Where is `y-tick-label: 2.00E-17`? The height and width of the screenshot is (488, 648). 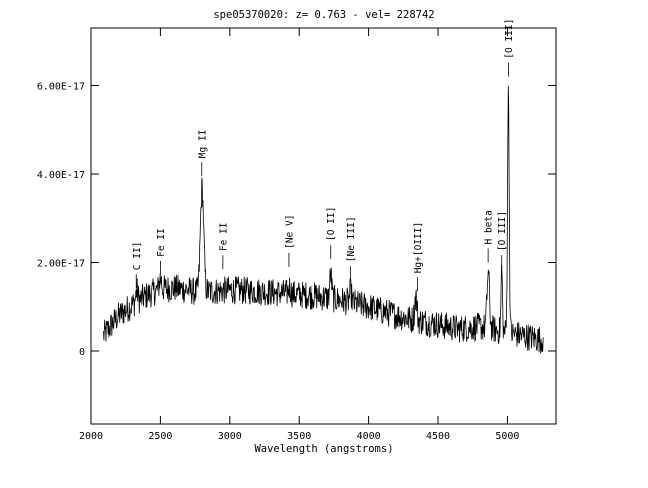
y-tick-label: 2.00E-17 is located at coordinates (61, 264).